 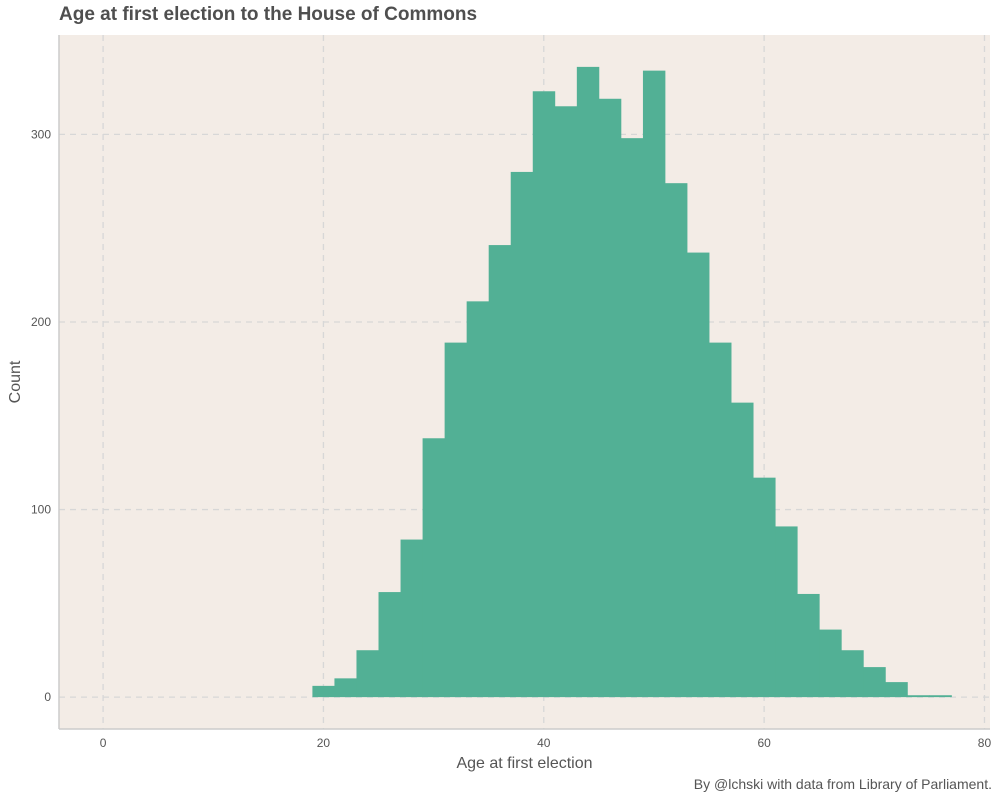 I want to click on y-tick-label: 300, so click(x=41, y=134).